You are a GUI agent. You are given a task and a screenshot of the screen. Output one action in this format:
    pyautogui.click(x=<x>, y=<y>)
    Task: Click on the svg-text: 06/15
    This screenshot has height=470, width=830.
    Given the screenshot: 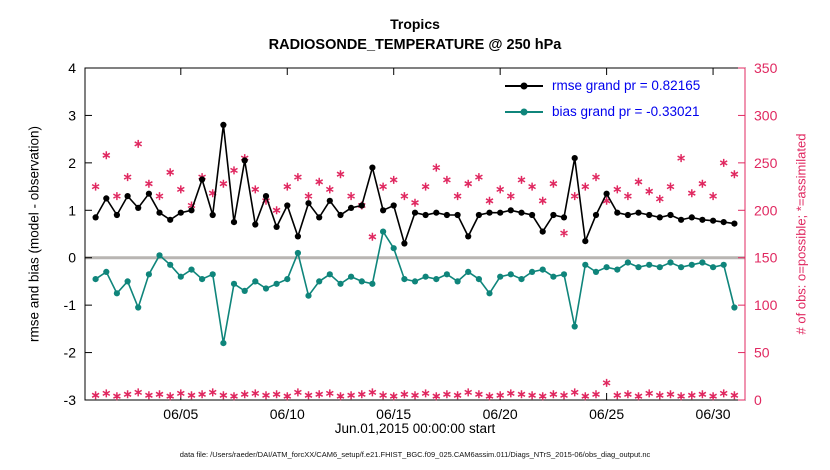 What is the action you would take?
    pyautogui.click(x=393, y=414)
    